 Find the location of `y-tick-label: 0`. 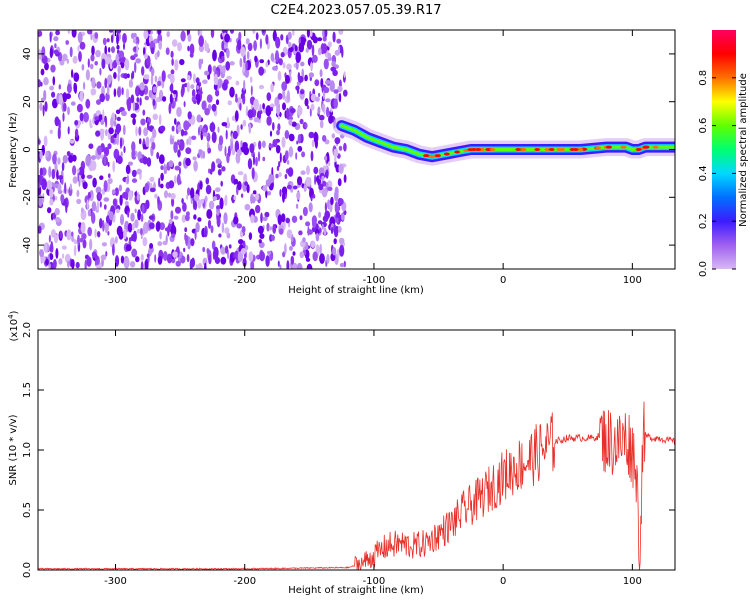

y-tick-label: 0 is located at coordinates (27, 149).